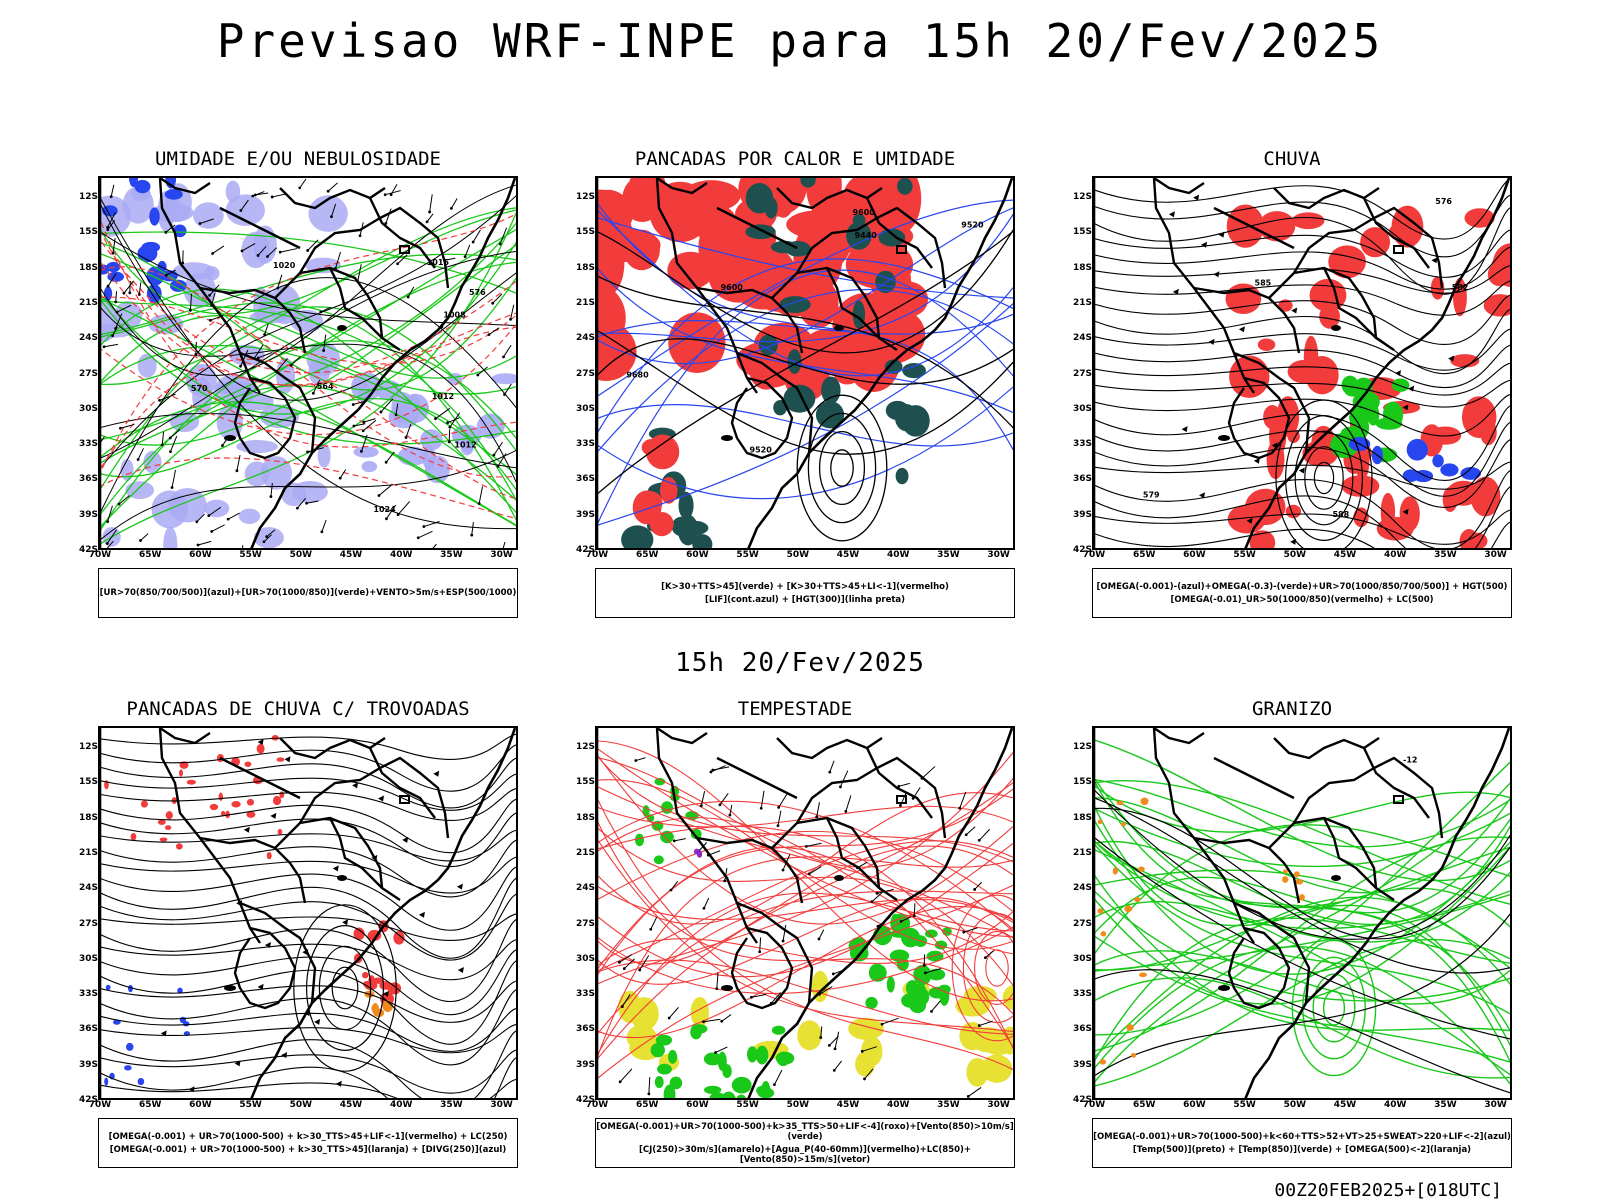  Describe the element at coordinates (199, 388) in the screenshot. I see `contour-label: 570` at that location.